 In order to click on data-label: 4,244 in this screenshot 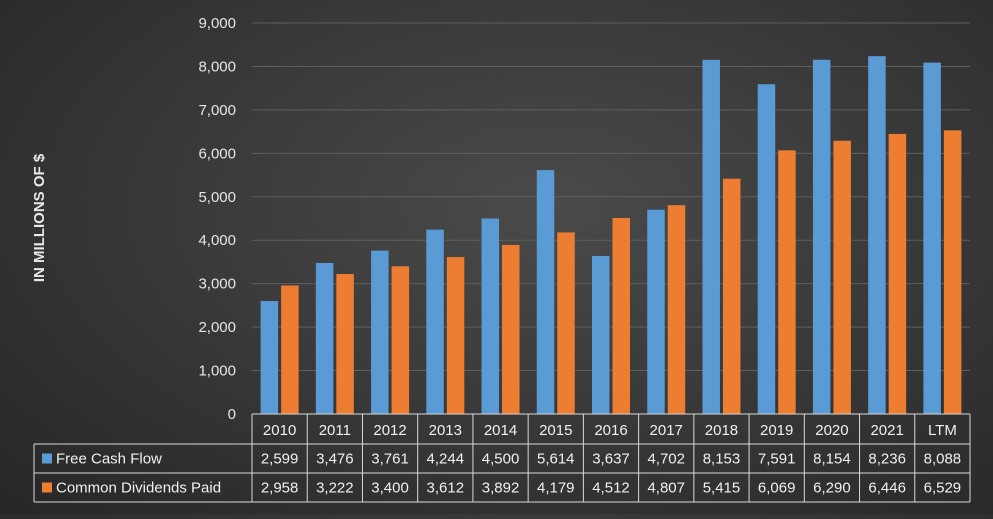, I will do `click(446, 459)`.